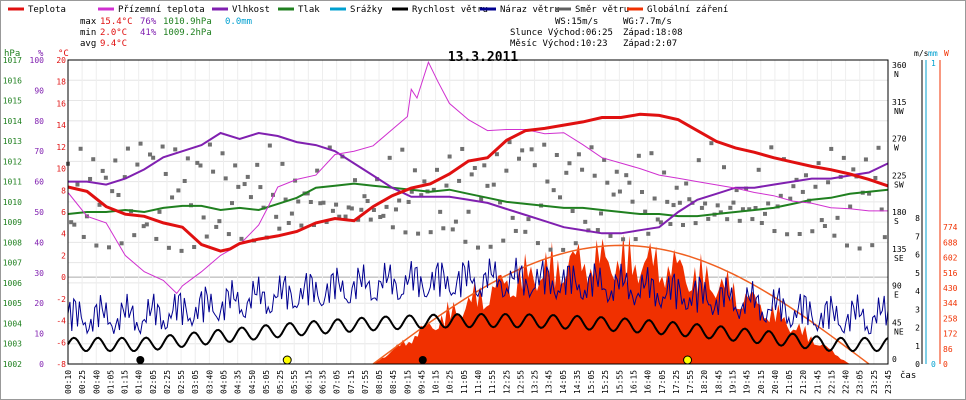 This screenshot has height=400, width=966. What do you see at coordinates (747, 382) in the screenshot?
I see `tick-x: 19:45` at bounding box center [747, 382].